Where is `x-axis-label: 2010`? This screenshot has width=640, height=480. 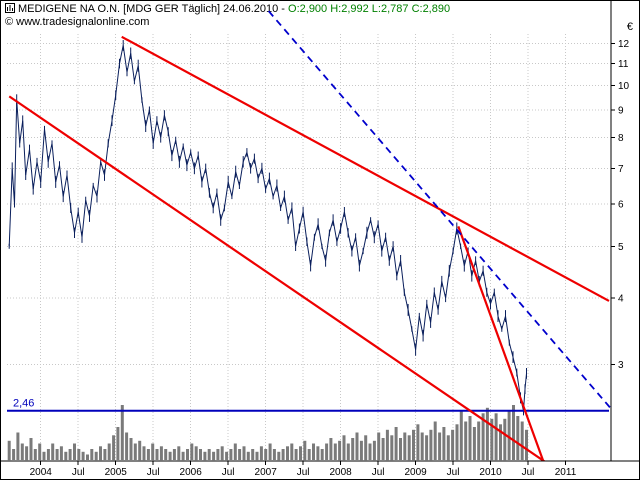
x-axis-label: 2010 is located at coordinates (490, 472).